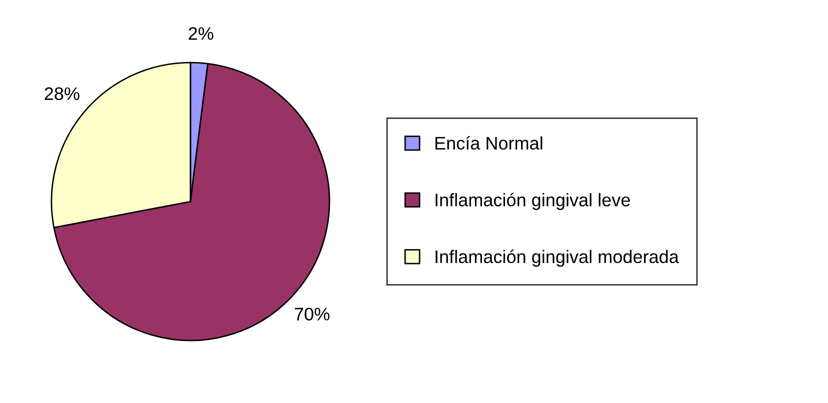 The image size is (828, 403). I want to click on legend-label: Inflamación gingival leve, so click(533, 201).